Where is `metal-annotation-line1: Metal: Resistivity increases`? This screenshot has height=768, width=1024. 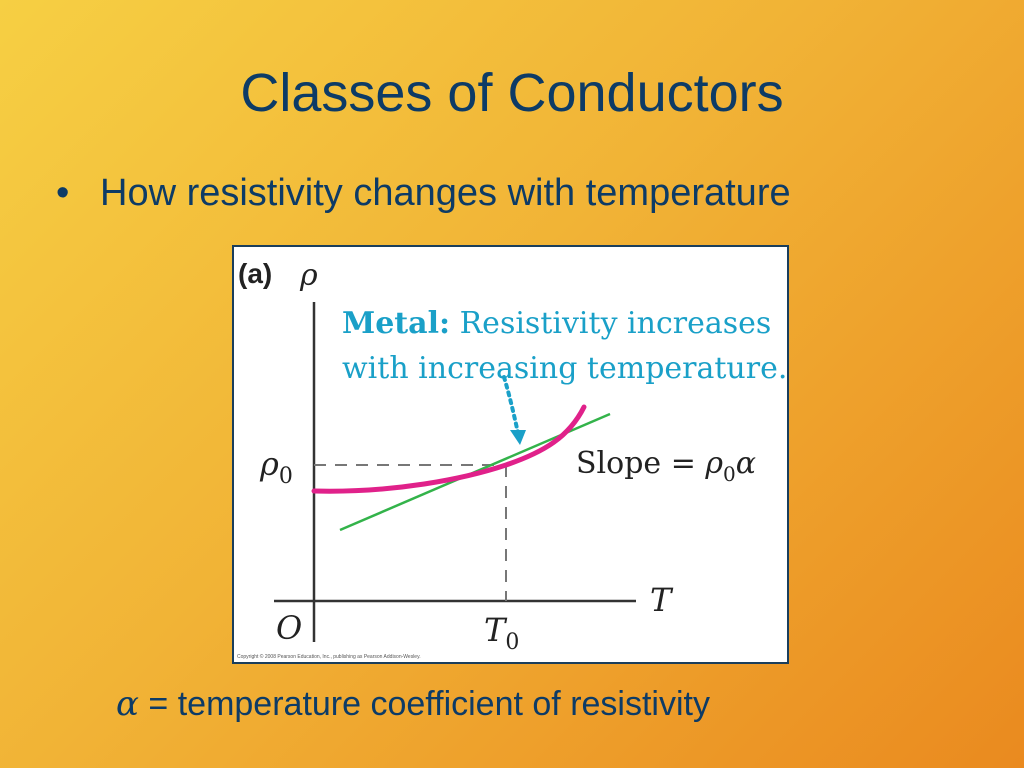 metal-annotation-line1: Metal: Resistivity increases is located at coordinates (556, 323).